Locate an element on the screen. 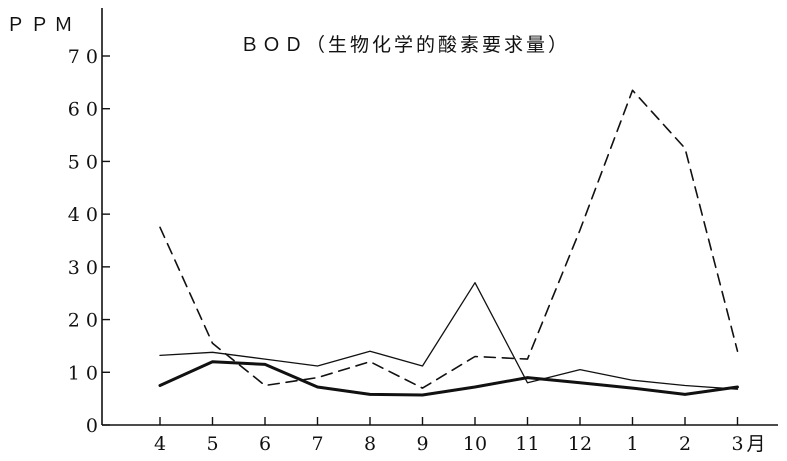 The height and width of the screenshot is (461, 787). x-tick-label: 4 is located at coordinates (160, 444).